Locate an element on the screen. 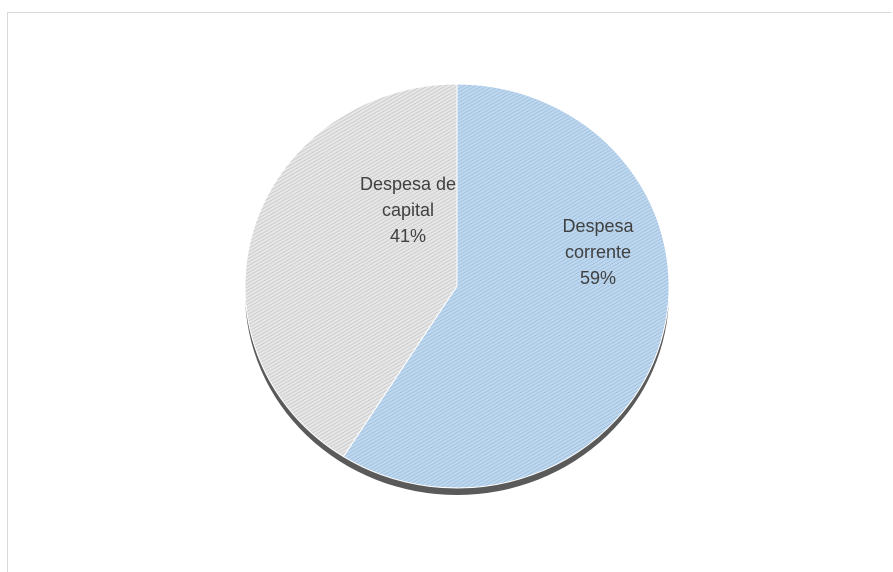  pie-label-line: 59% is located at coordinates (598, 278).